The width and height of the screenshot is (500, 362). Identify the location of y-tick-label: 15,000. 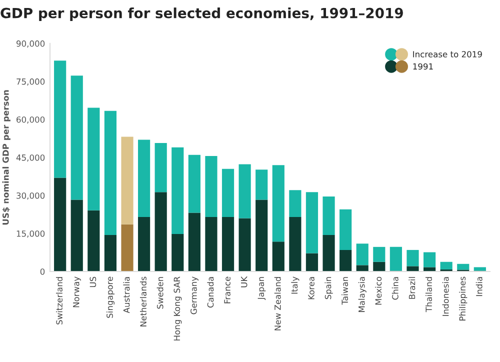
(30, 234).